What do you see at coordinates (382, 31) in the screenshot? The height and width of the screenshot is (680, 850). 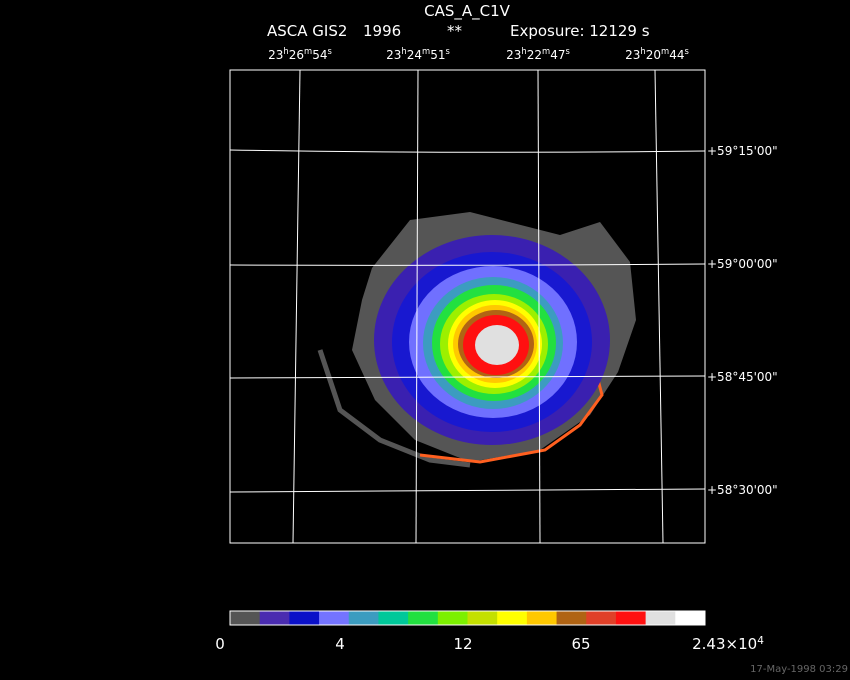 I see `year: 1996` at bounding box center [382, 31].